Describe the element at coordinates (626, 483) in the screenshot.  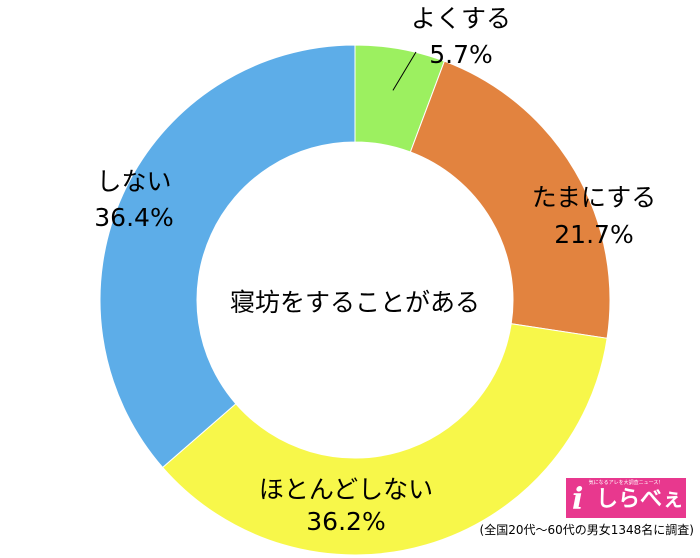
I see `logo-tagline: 気になるアレを大調査ニュース！` at that location.